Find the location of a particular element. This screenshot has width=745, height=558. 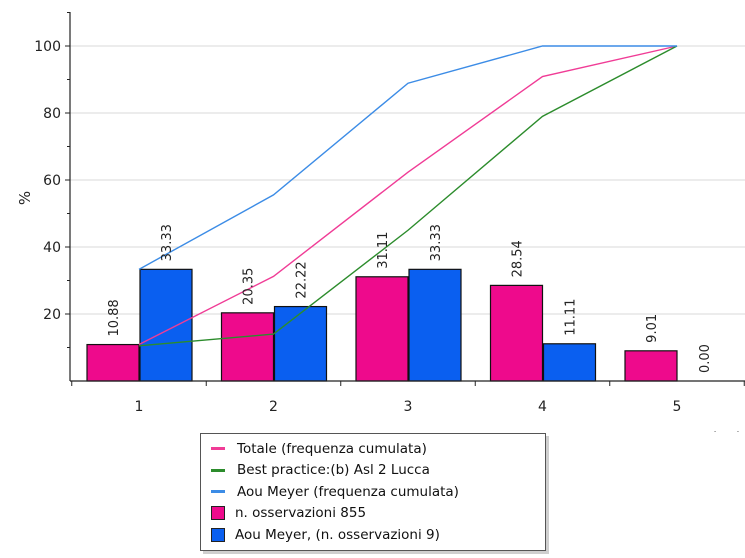

legend-label: Aou Meyer (frequenza cumulata) is located at coordinates (348, 491).